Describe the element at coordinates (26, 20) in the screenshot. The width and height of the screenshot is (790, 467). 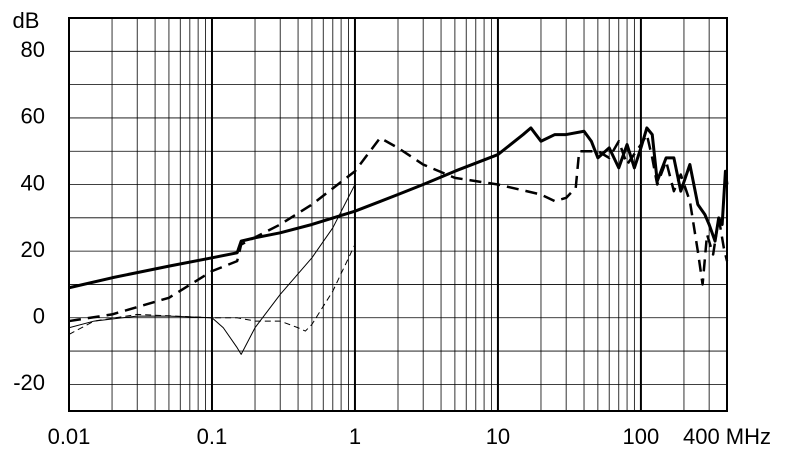
I see `y-axis-label: dB` at that location.